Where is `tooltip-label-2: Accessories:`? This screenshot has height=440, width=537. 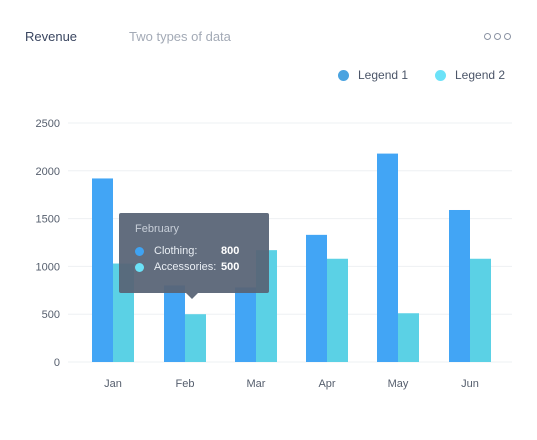 tooltip-label-2: Accessories: is located at coordinates (185, 267).